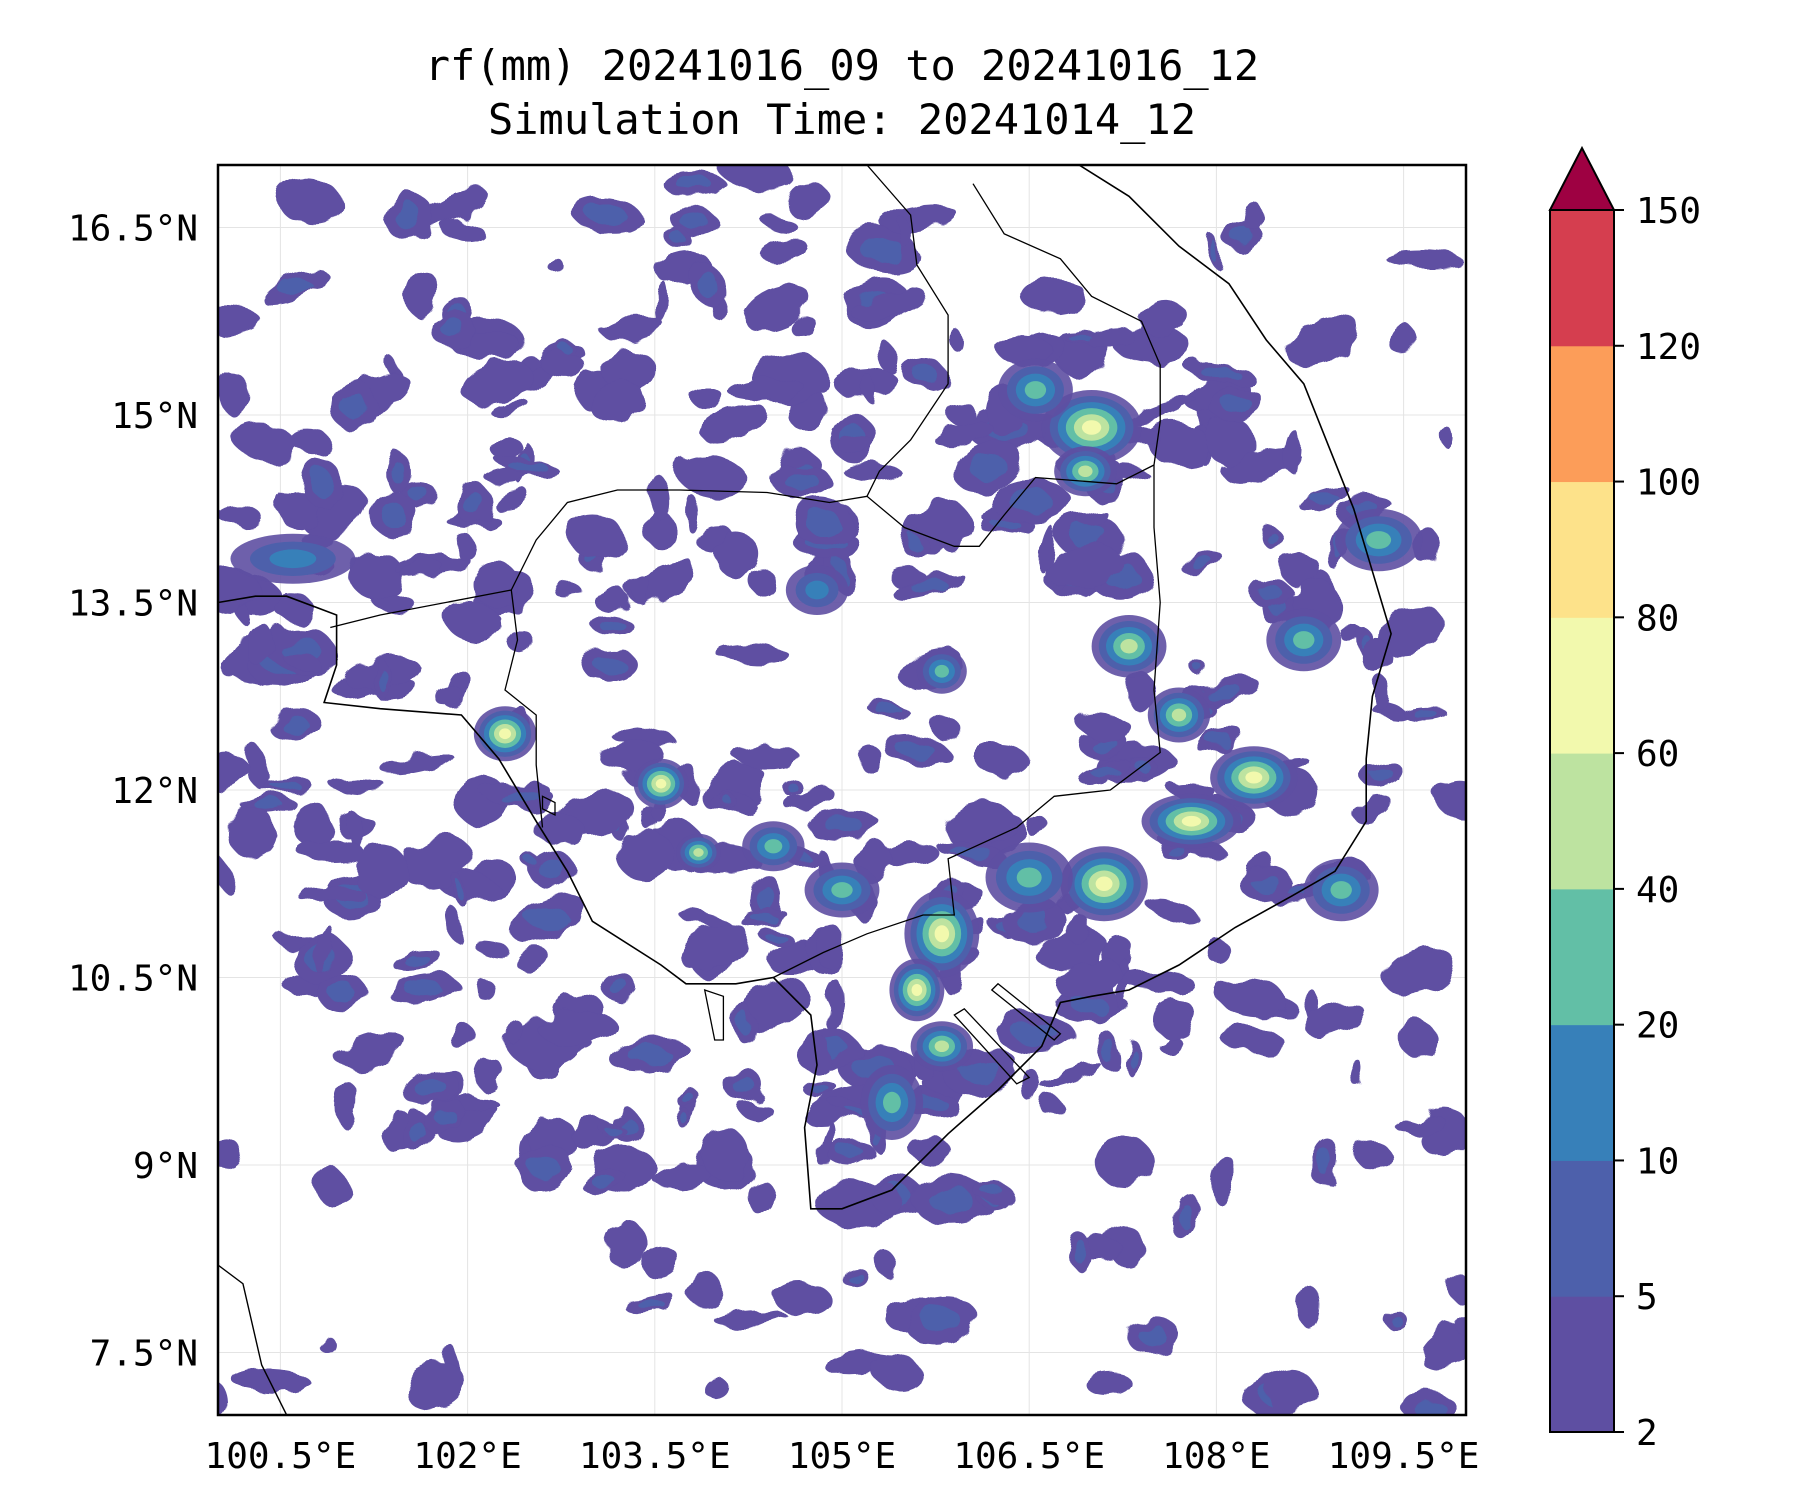 This screenshot has height=1500, width=1800. I want to click on map-title-line-2: Simulation Time: 20241014_12, so click(842, 119).